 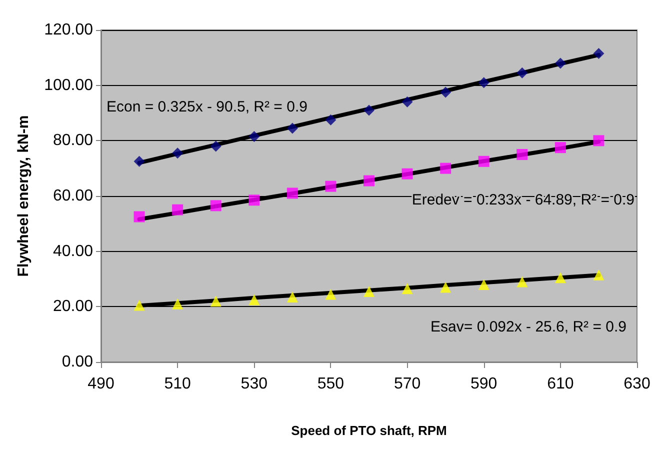 What do you see at coordinates (637, 384) in the screenshot?
I see `x-tick-label: 630` at bounding box center [637, 384].